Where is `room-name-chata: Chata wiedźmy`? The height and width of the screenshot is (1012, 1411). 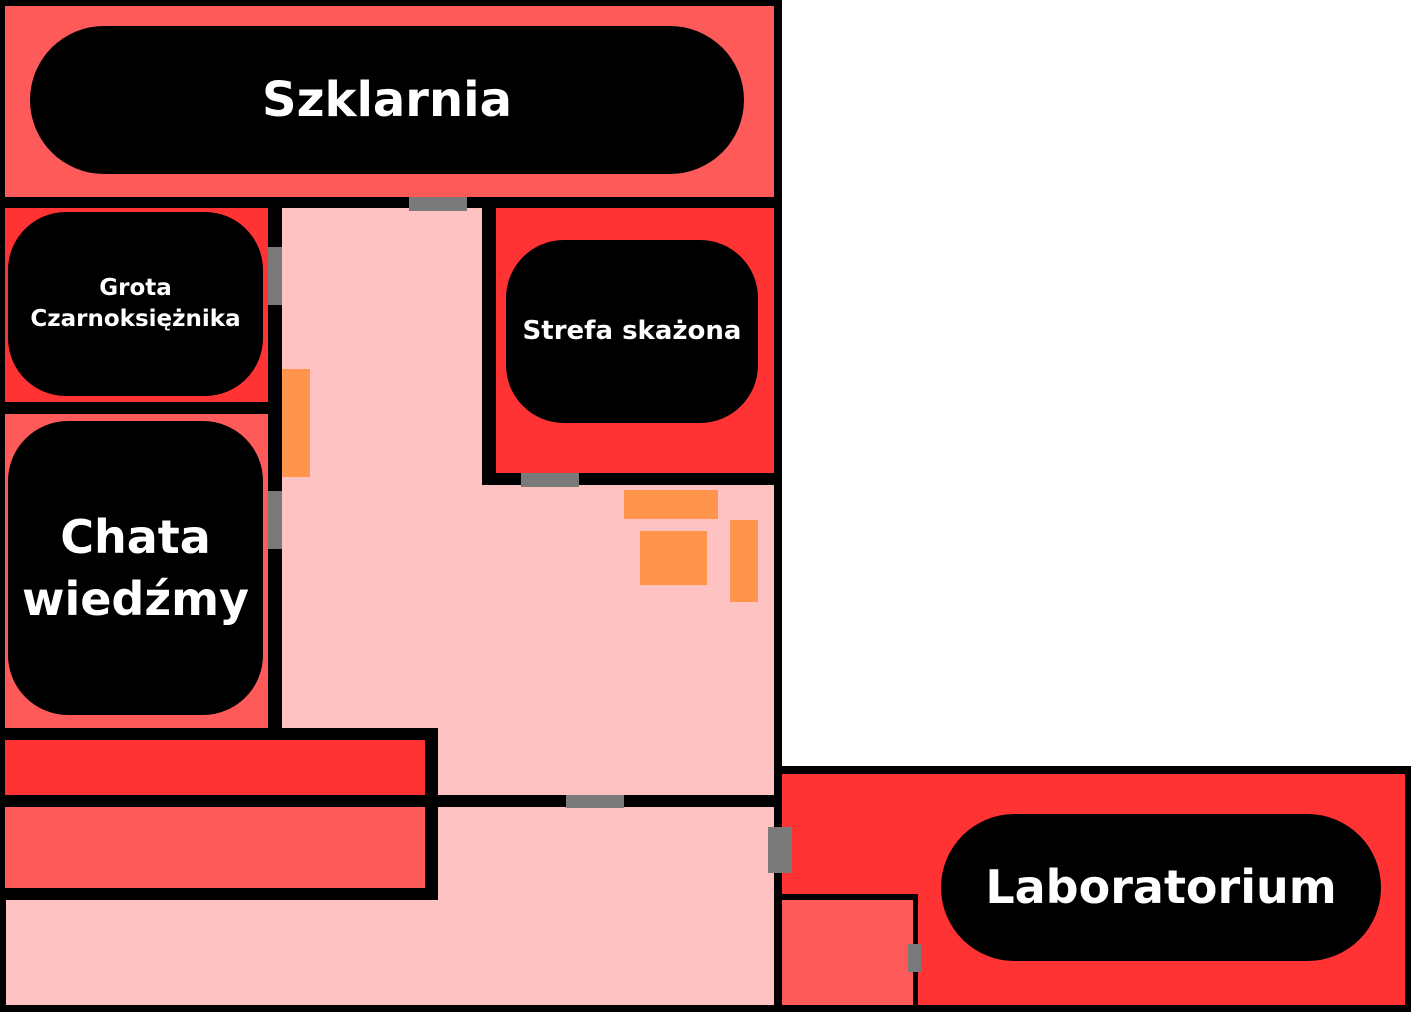 room-name-chata: Chata wiedźmy is located at coordinates (135, 567).